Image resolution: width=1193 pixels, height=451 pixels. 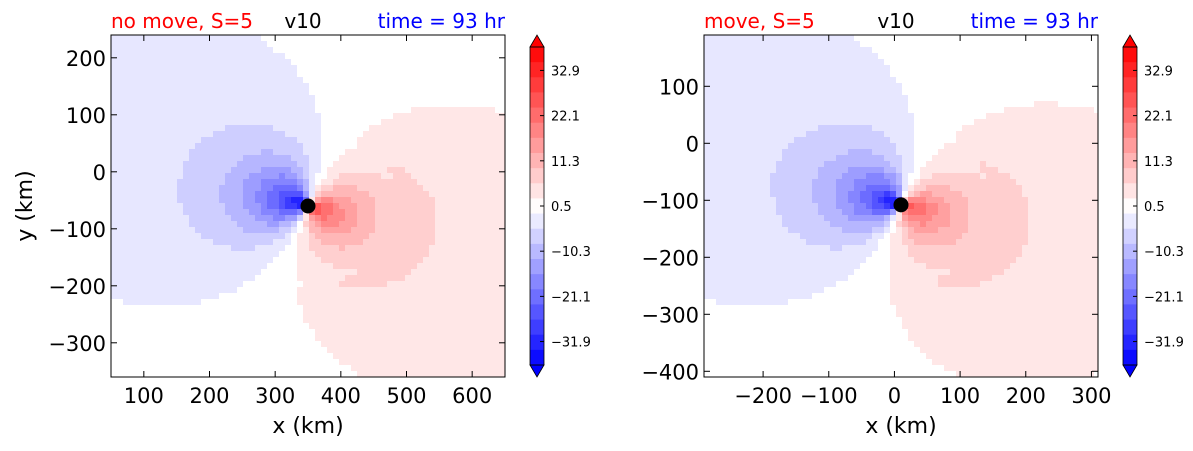 I want to click on y-tick-label: 200, so click(x=86, y=59).